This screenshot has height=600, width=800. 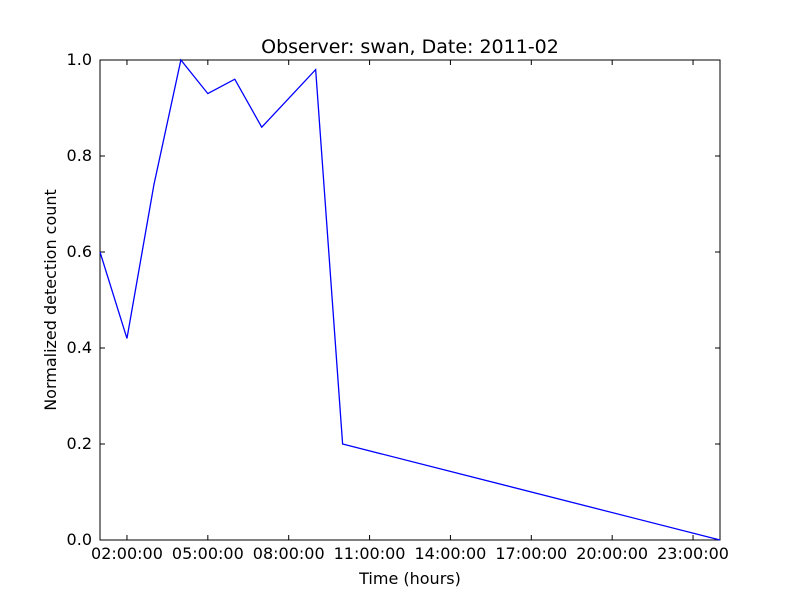 What do you see at coordinates (79, 251) in the screenshot?
I see `y-tick-label: 0.6` at bounding box center [79, 251].